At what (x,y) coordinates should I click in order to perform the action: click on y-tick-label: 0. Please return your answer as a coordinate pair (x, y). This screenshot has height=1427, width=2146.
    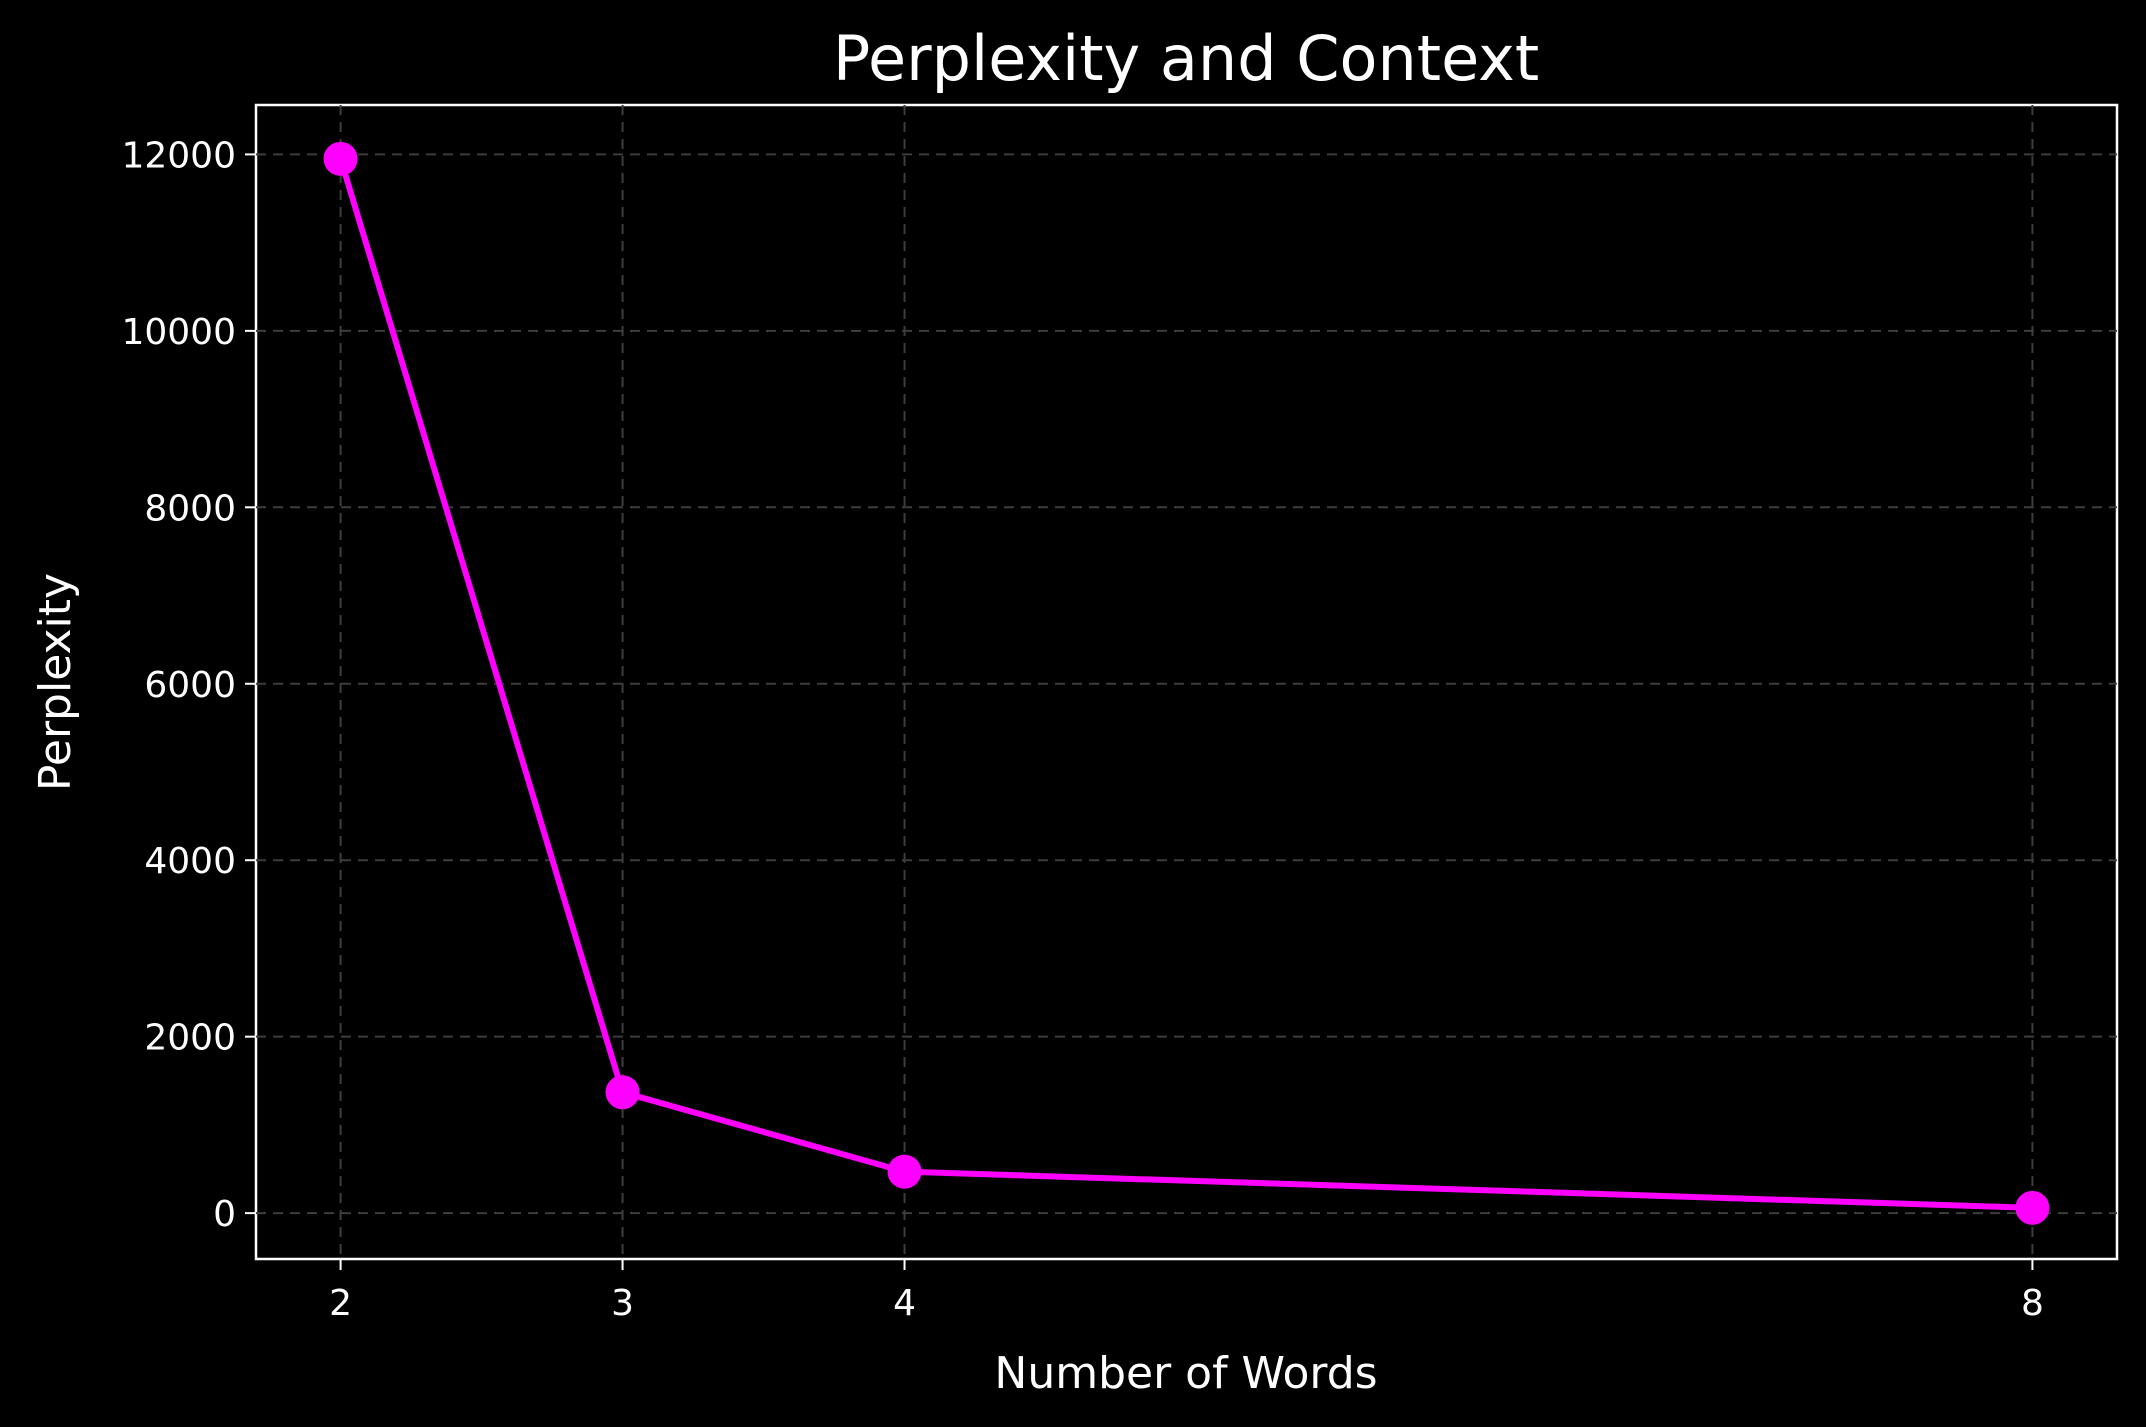
    Looking at the image, I should click on (224, 1214).